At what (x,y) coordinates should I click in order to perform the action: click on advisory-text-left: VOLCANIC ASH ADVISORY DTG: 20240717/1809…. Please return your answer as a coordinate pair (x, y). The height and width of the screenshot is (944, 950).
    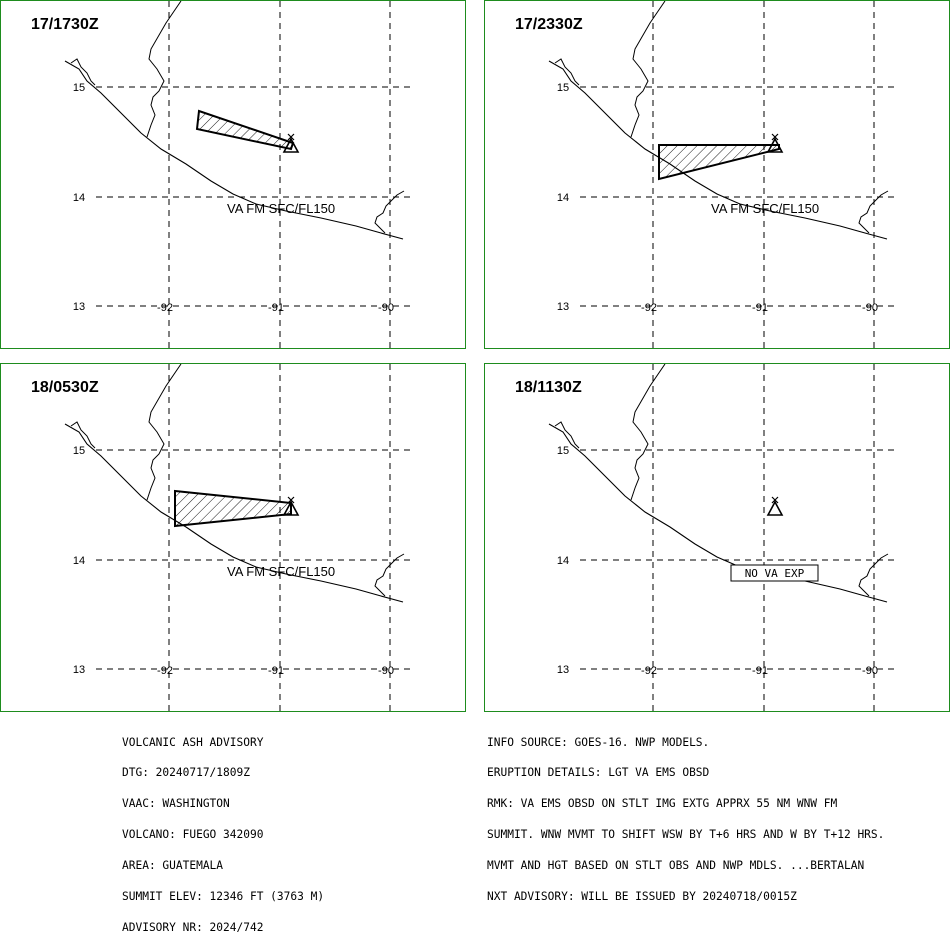
    Looking at the image, I should click on (223, 830).